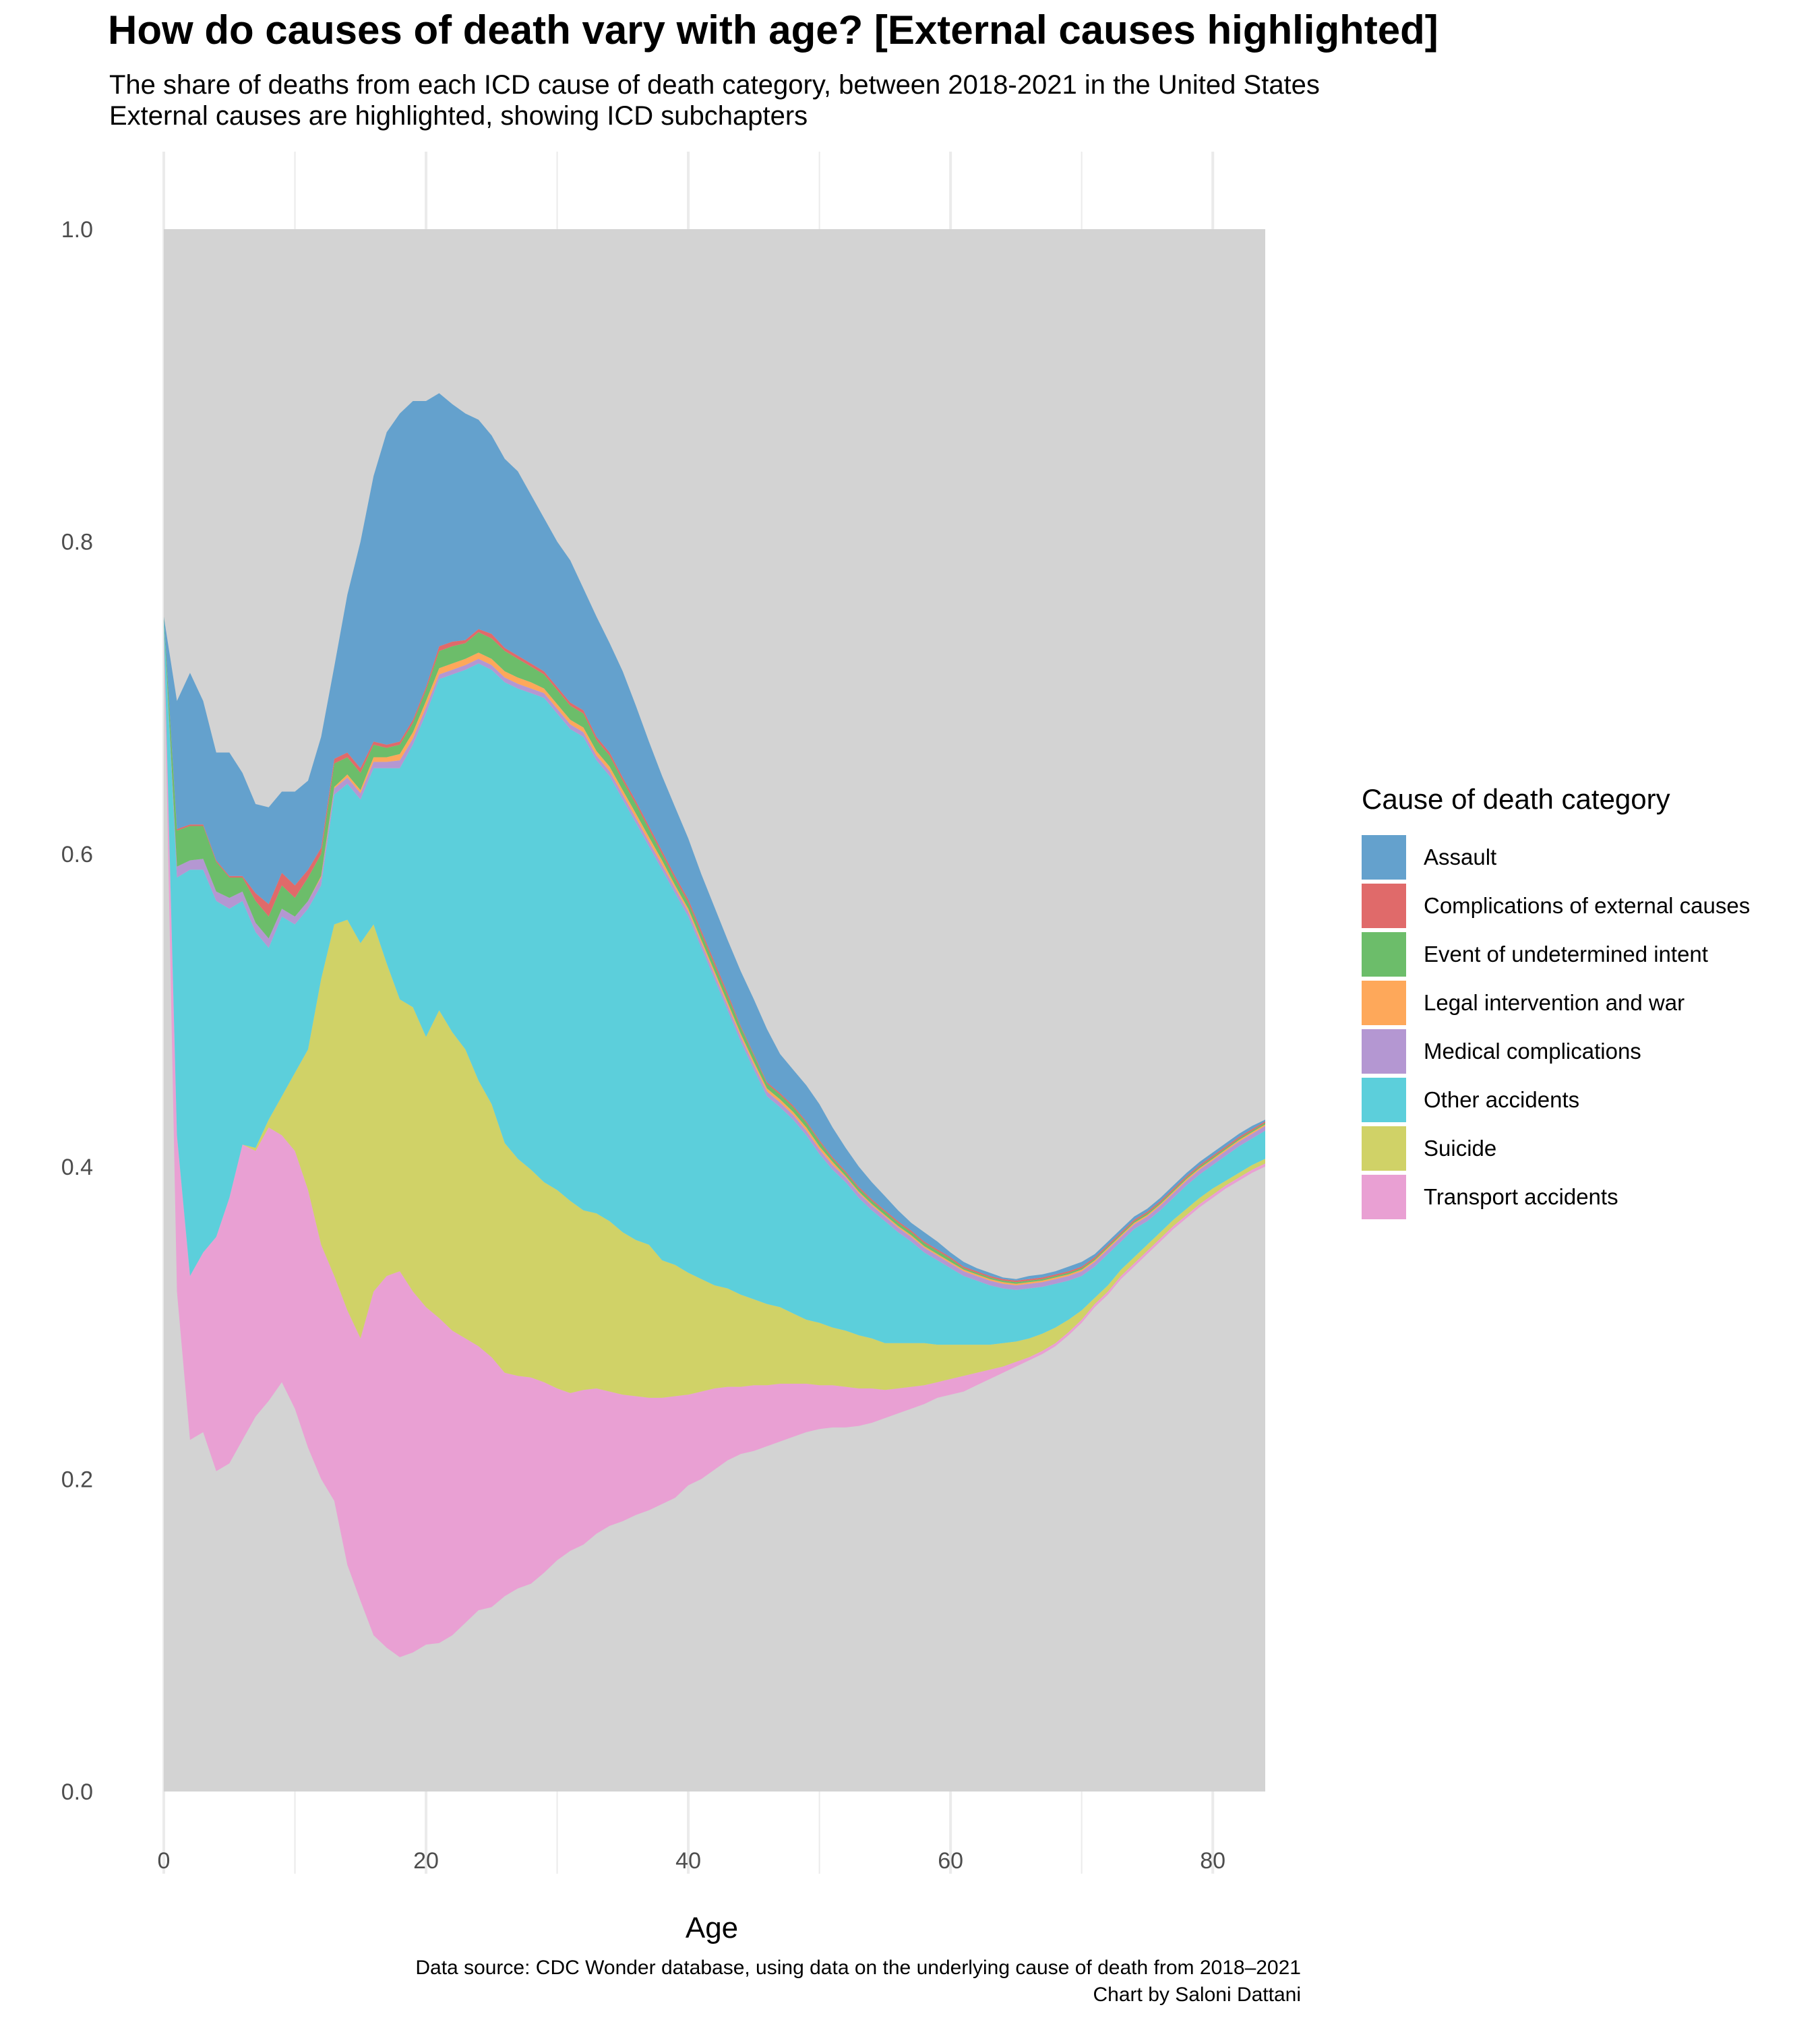 The image size is (1820, 2022). I want to click on legend-swatch-event-of-undetermined-intent, so click(1384, 954).